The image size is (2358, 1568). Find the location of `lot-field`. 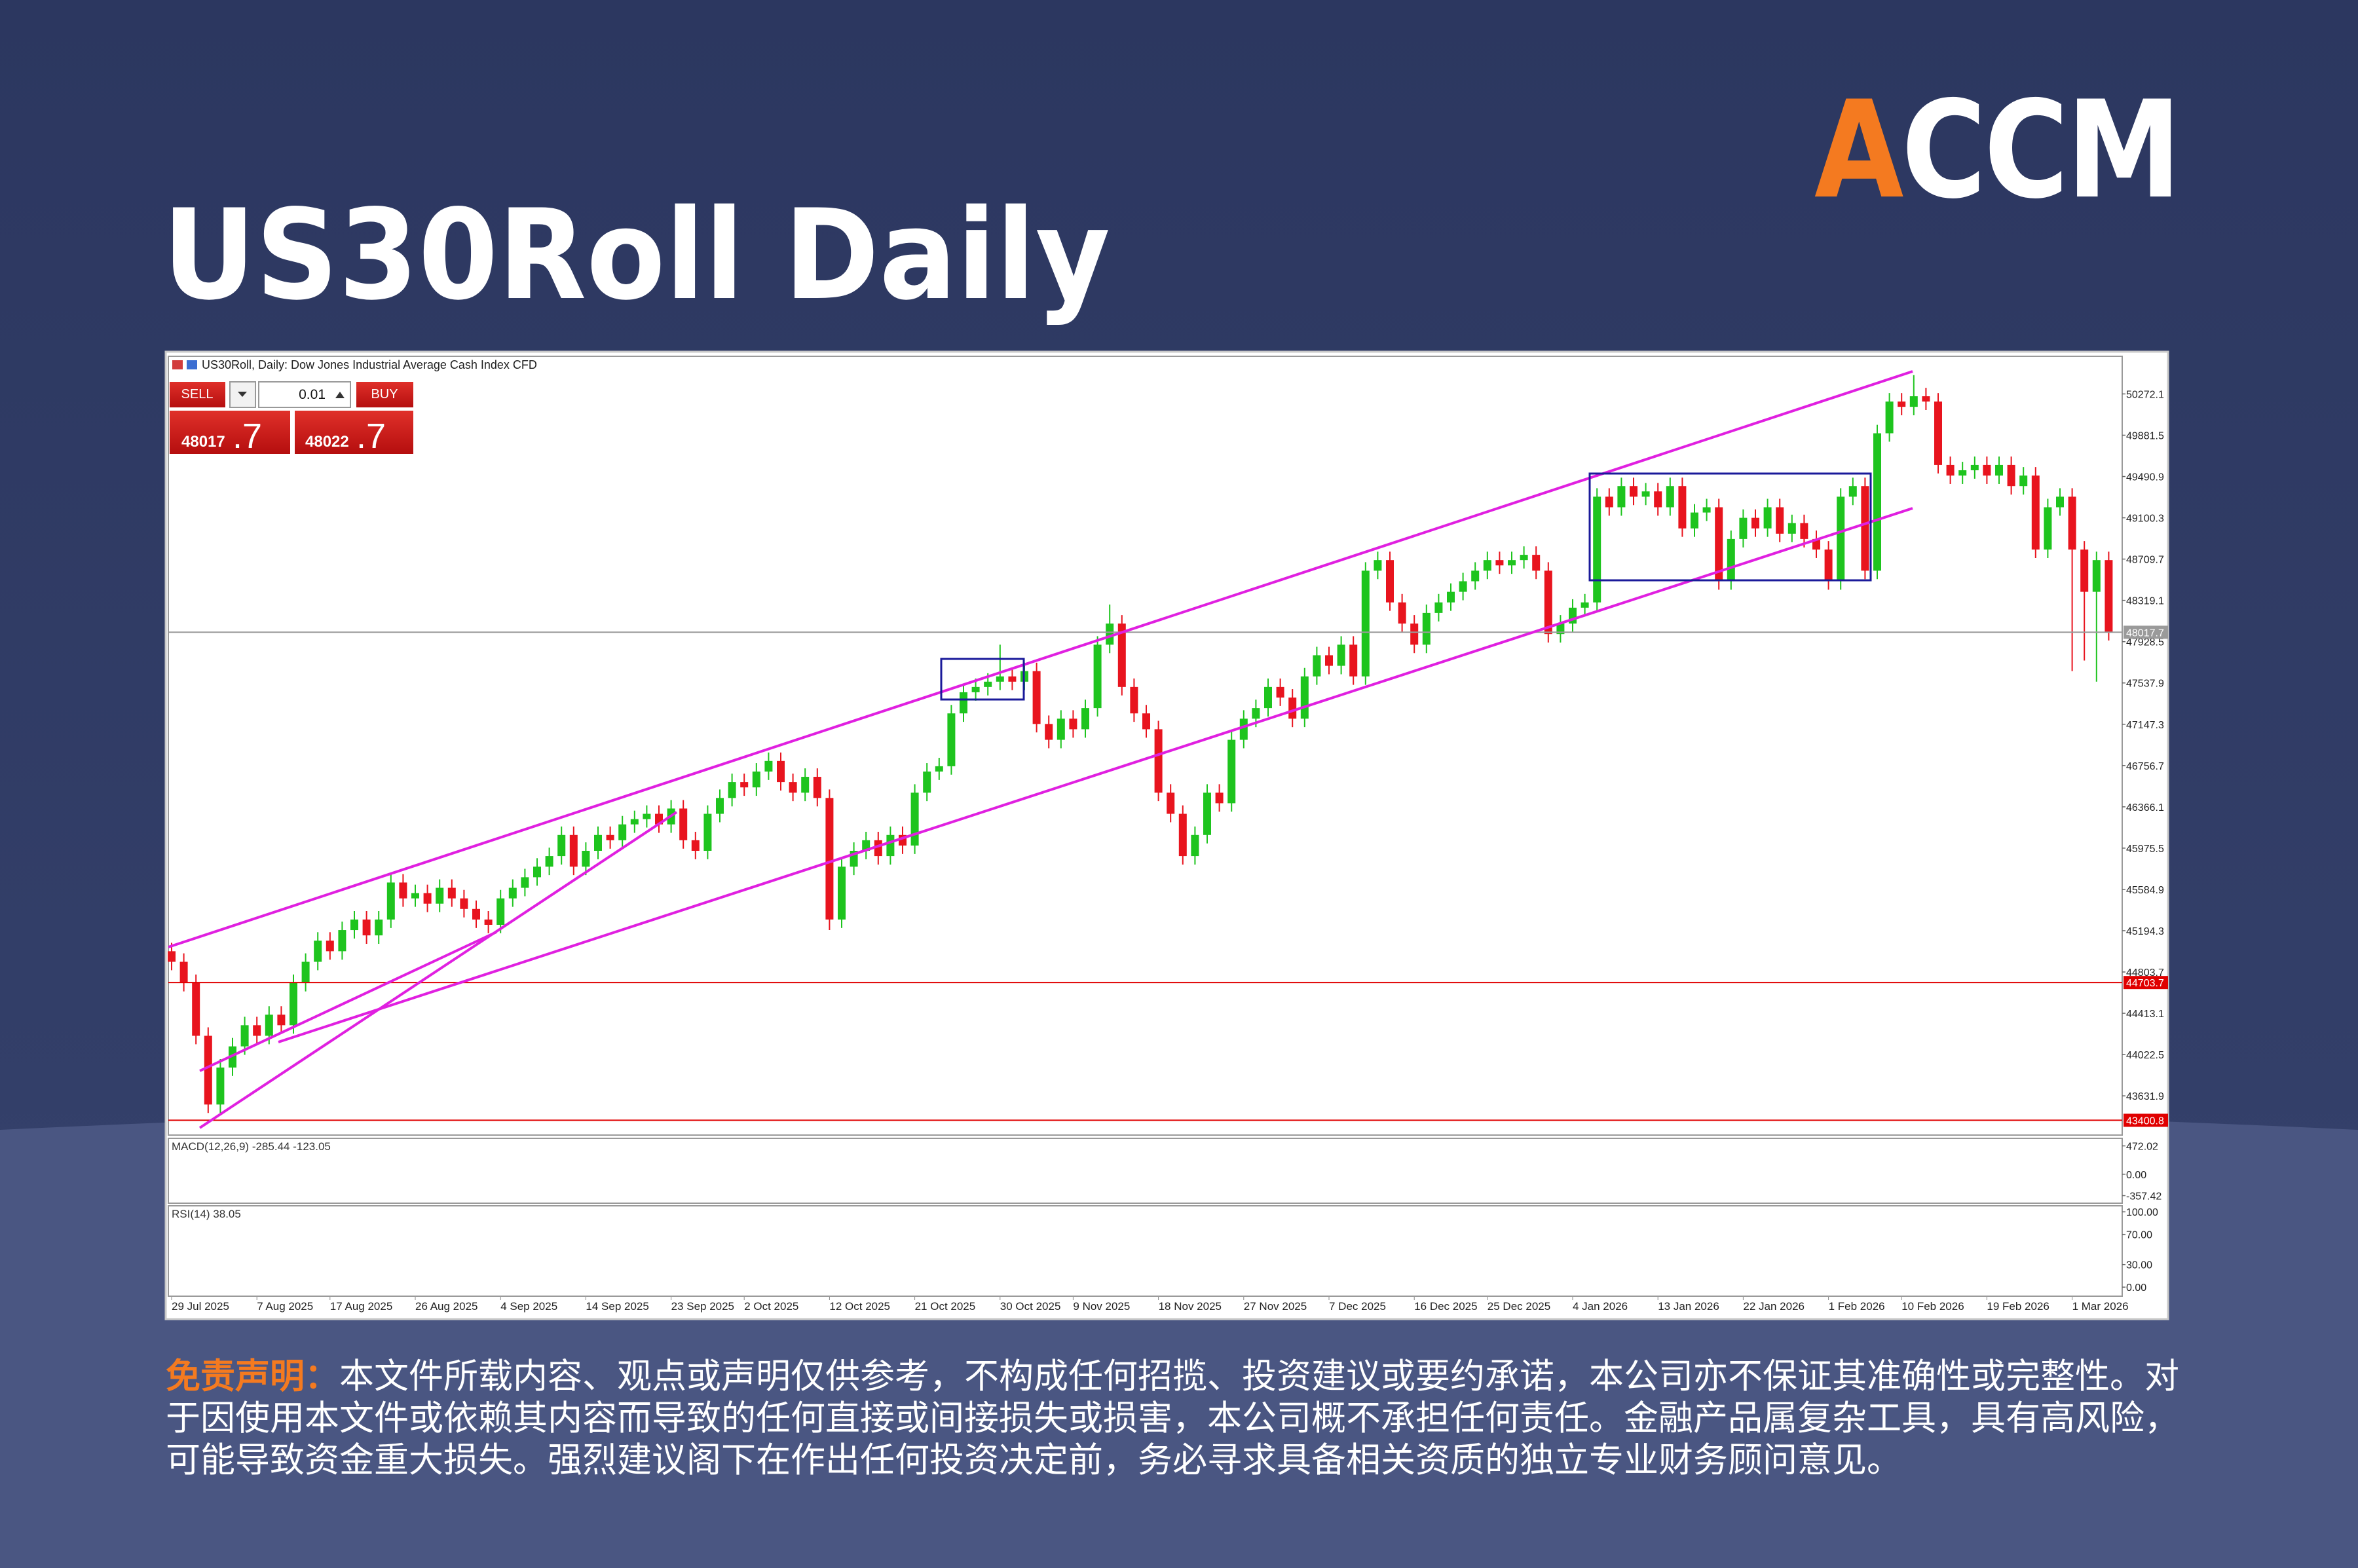

lot-field is located at coordinates (305, 394).